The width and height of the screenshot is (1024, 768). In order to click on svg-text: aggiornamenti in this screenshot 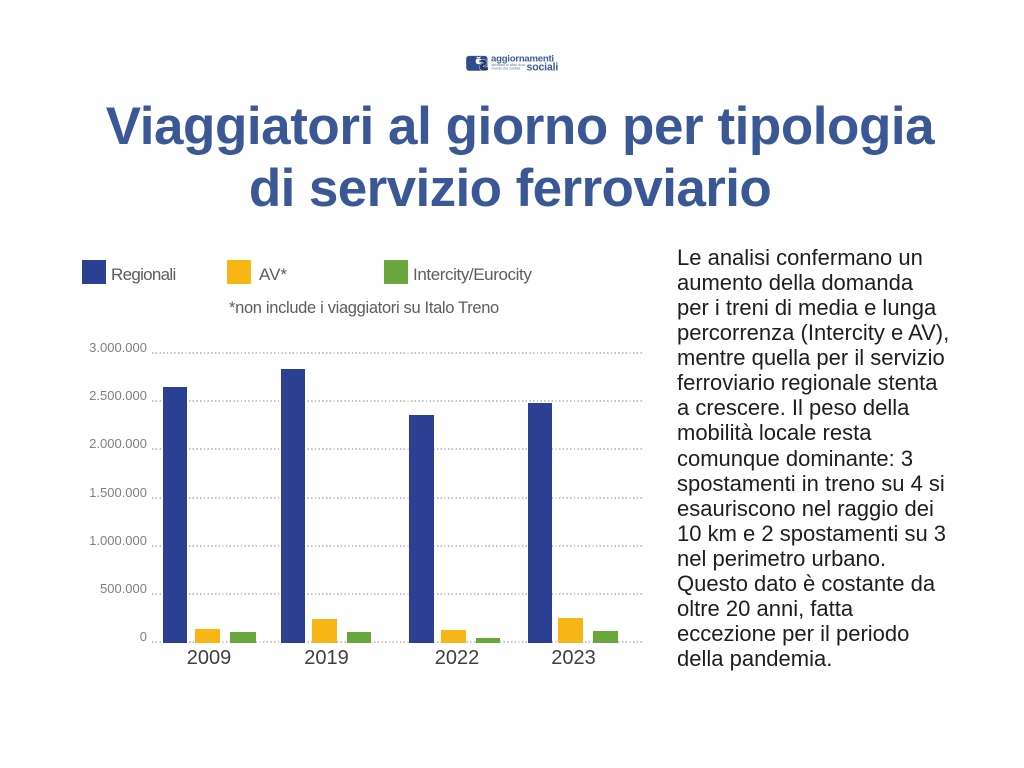, I will do `click(522, 59)`.